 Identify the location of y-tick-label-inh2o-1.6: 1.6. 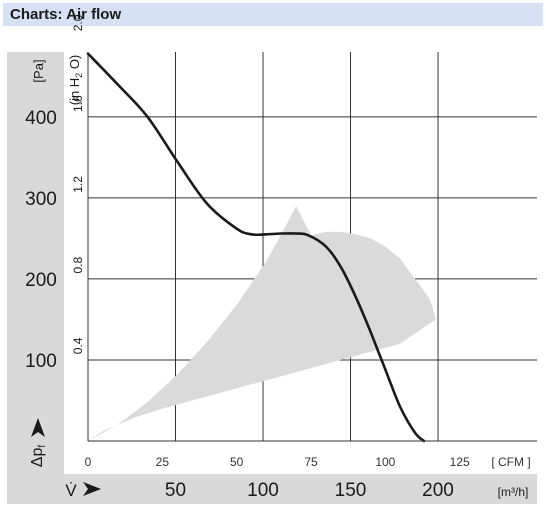
(78, 103).